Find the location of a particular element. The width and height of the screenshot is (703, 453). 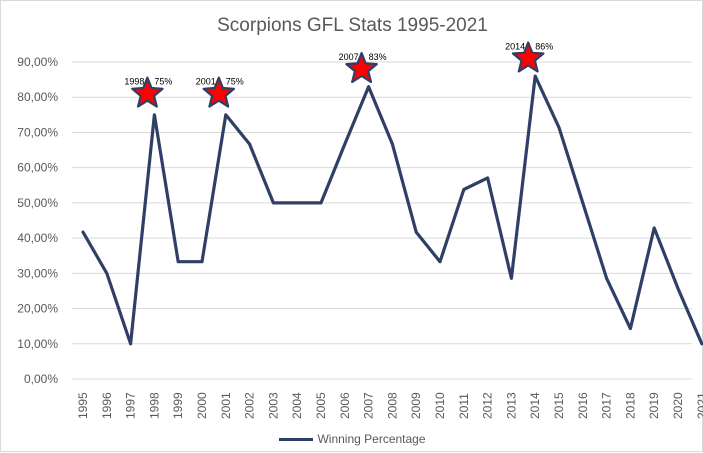

x-tick-label: 2019 is located at coordinates (654, 405).